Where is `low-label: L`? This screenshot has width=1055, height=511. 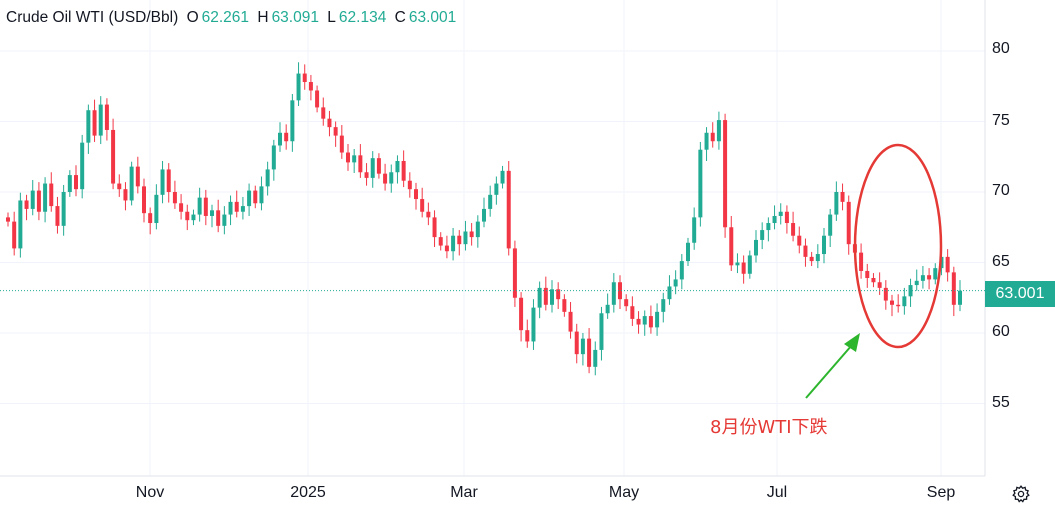 low-label: L is located at coordinates (331, 17).